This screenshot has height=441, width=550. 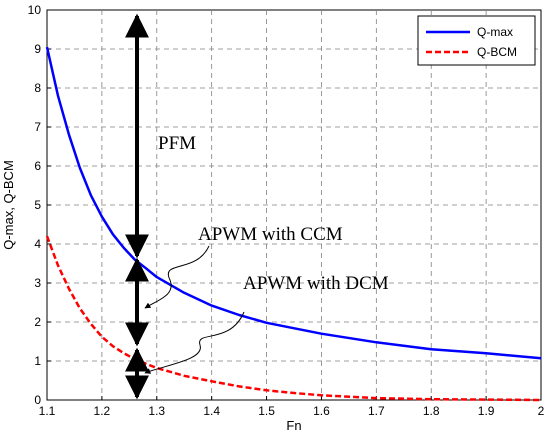 What do you see at coordinates (47, 411) in the screenshot?
I see `x-tick-label: 1.1` at bounding box center [47, 411].